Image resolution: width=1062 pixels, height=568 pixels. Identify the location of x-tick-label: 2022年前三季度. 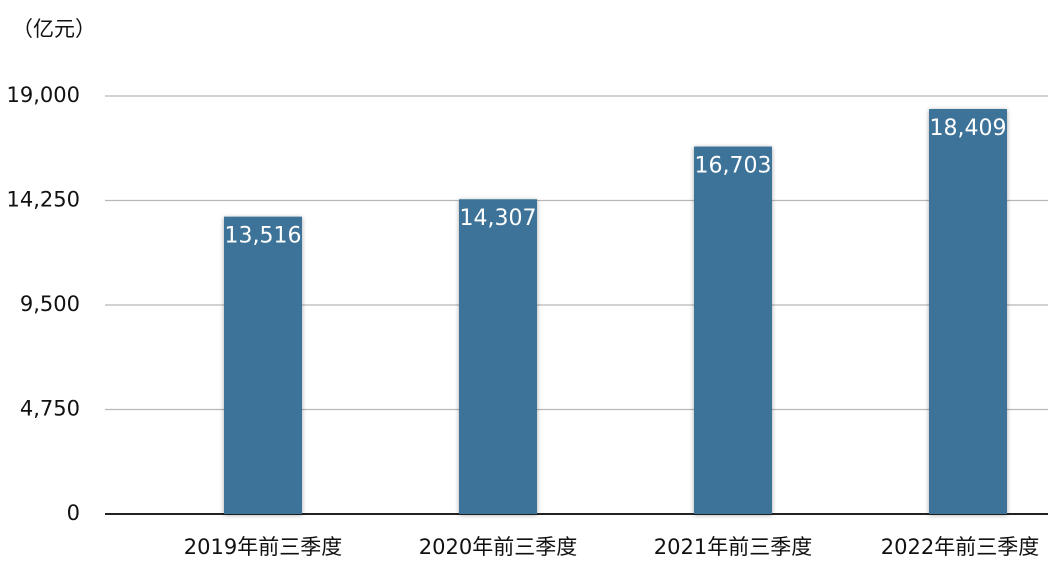
(960, 547).